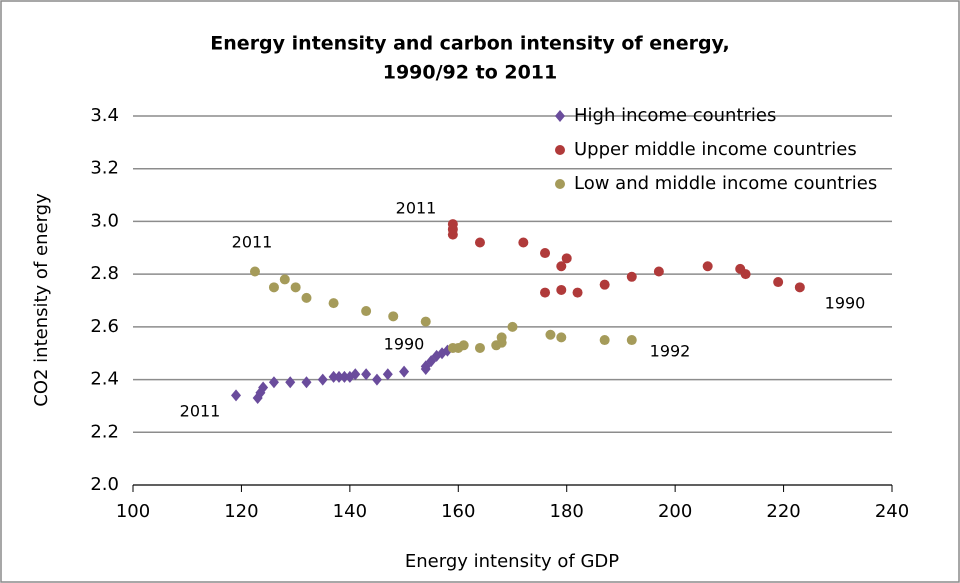  What do you see at coordinates (783, 511) in the screenshot?
I see `x-tick-label: 220` at bounding box center [783, 511].